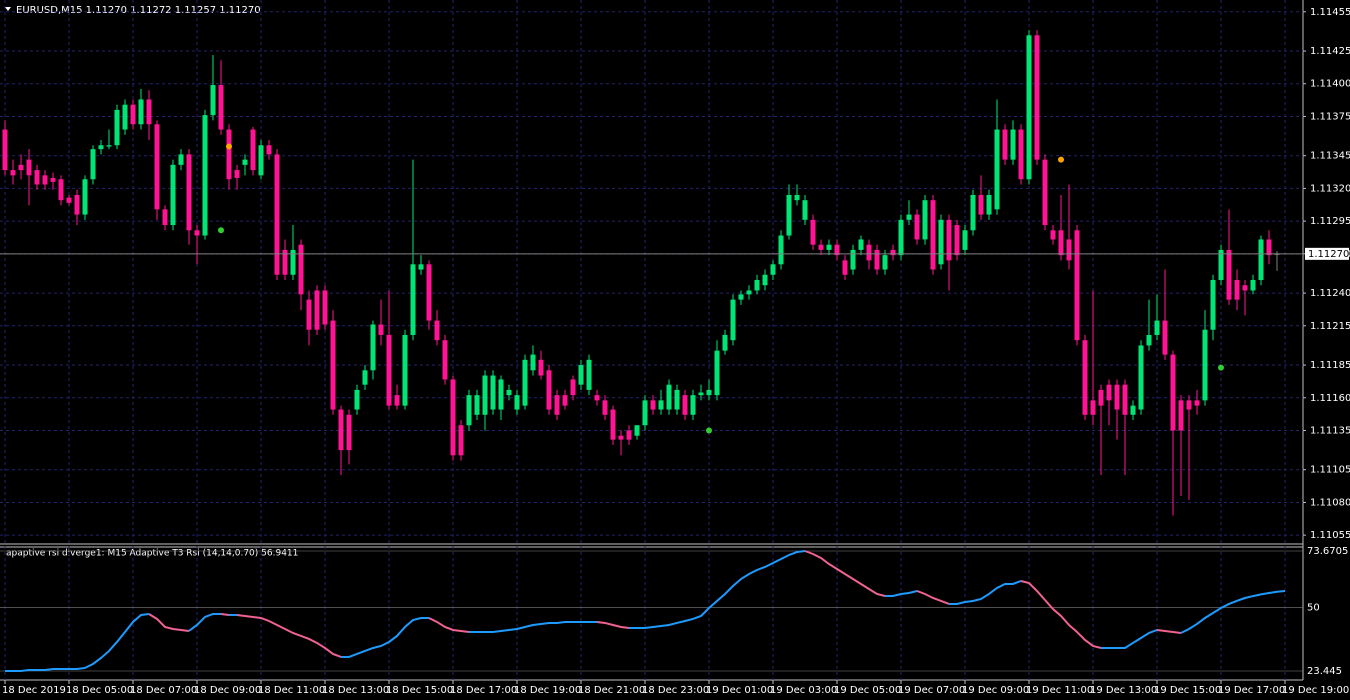 This screenshot has width=1350, height=700. What do you see at coordinates (8, 9) in the screenshot?
I see `symbol-menu-arrow` at bounding box center [8, 9].